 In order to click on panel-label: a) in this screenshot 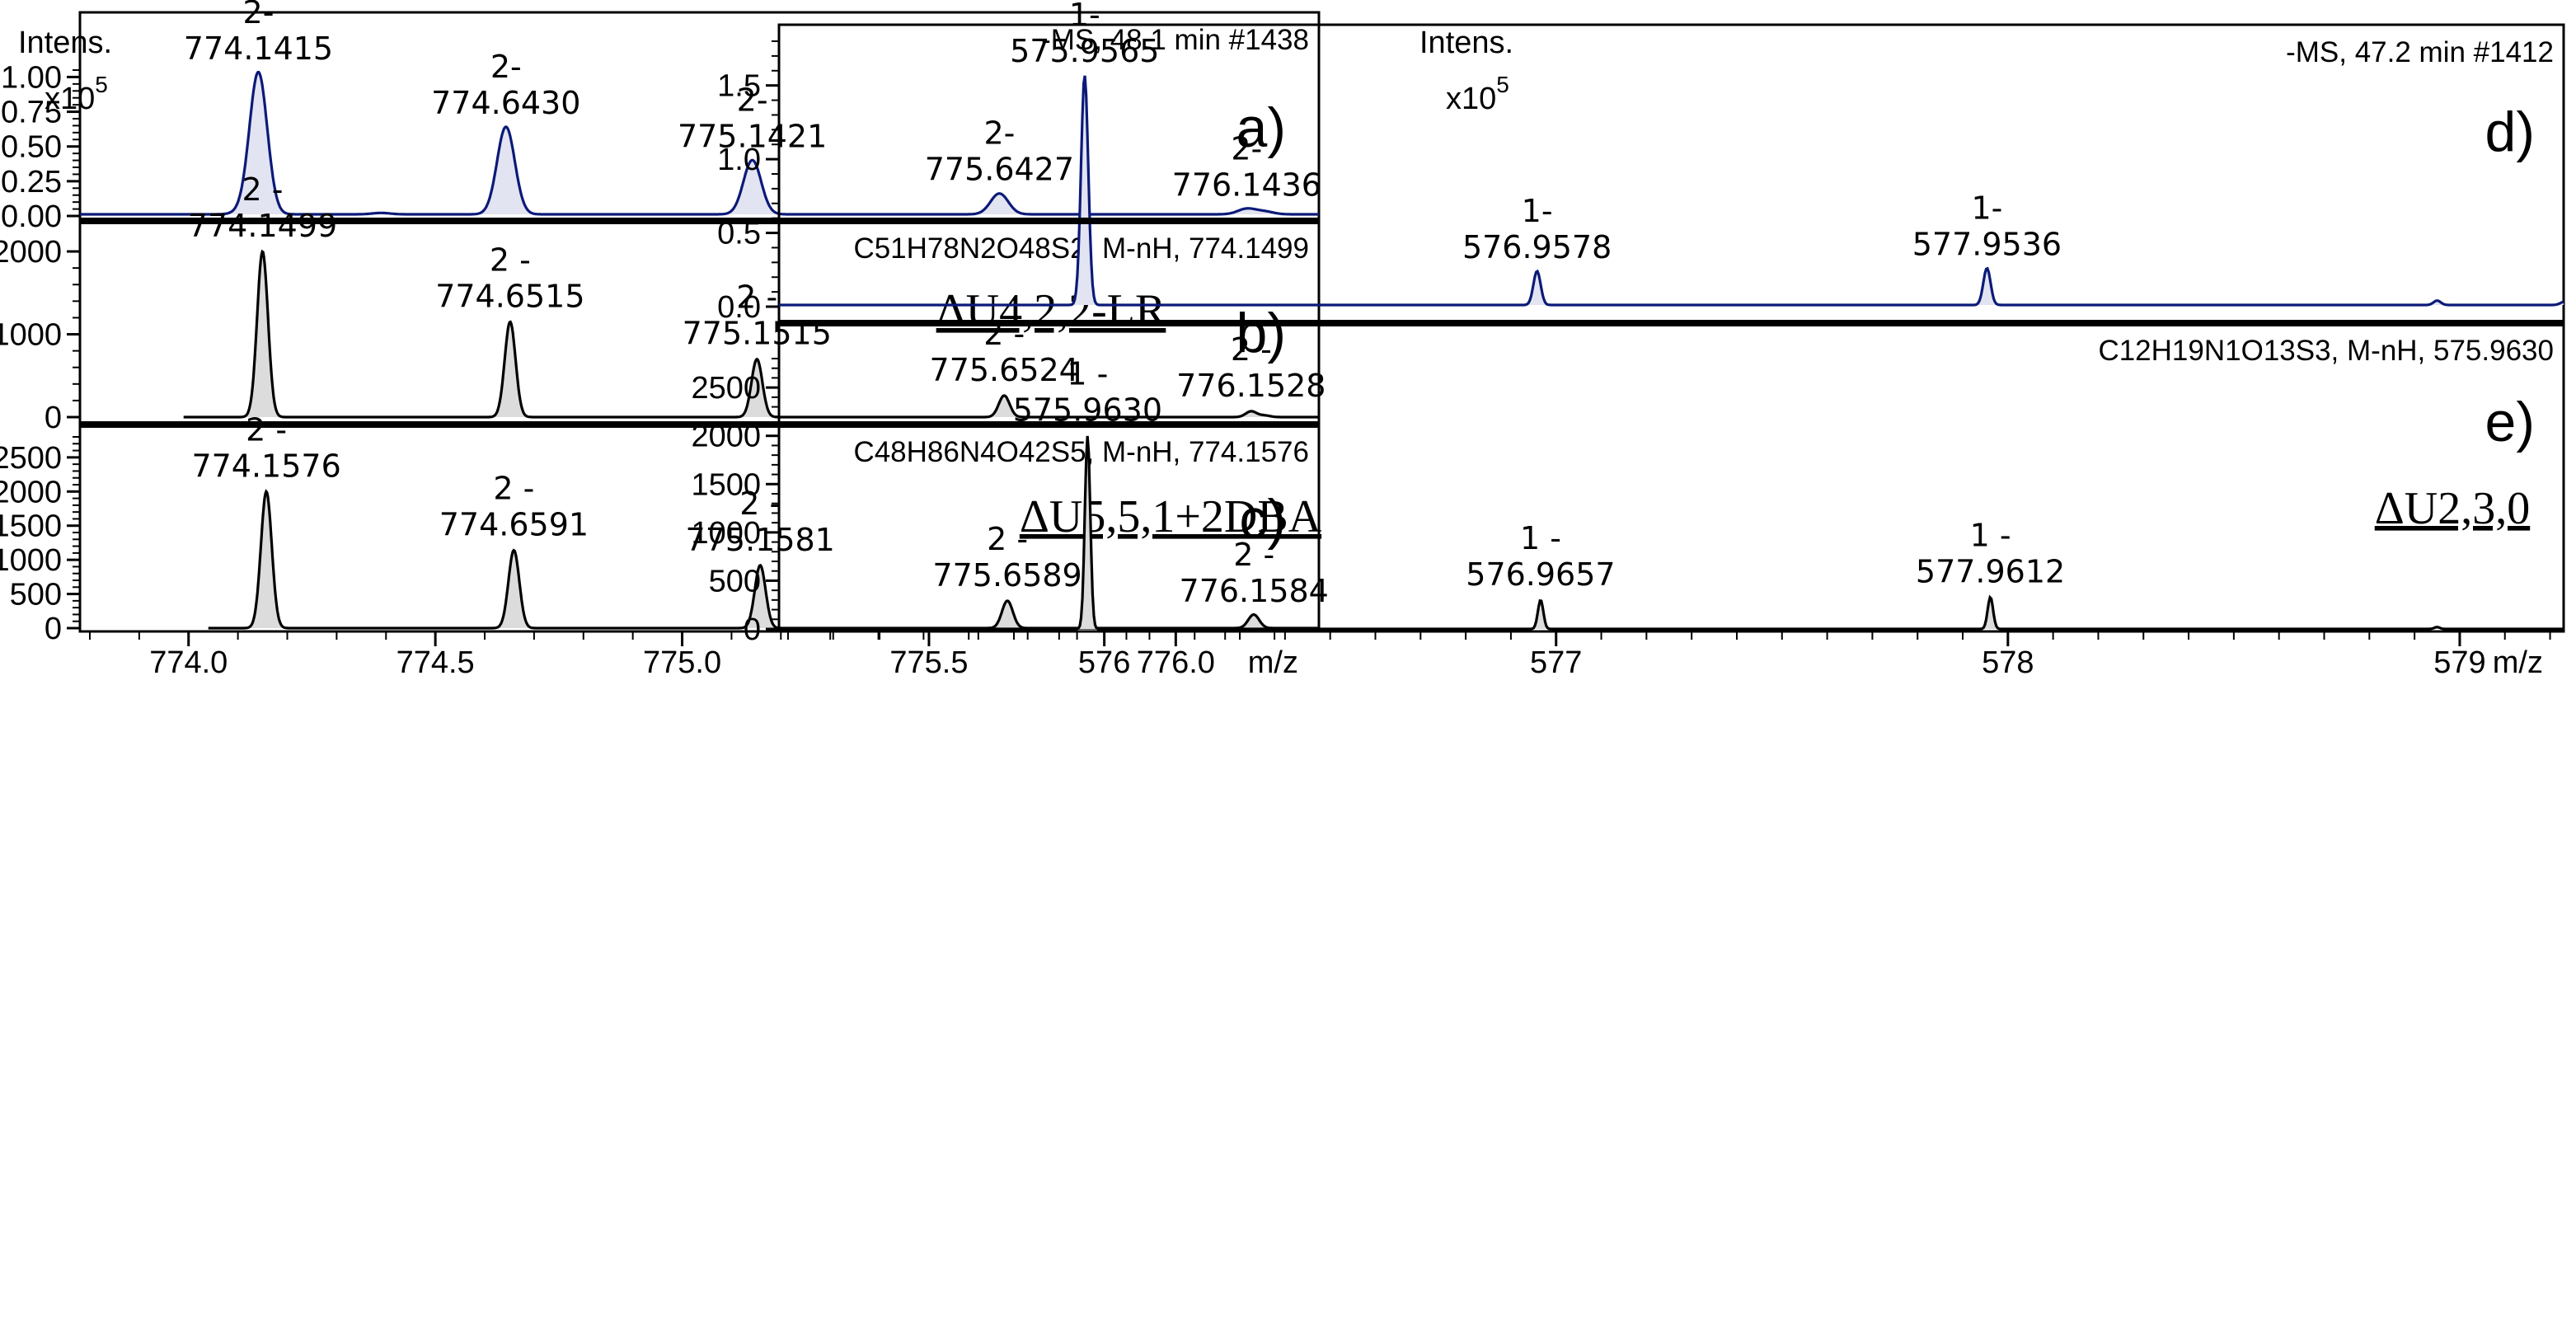, I will do `click(1261, 128)`.